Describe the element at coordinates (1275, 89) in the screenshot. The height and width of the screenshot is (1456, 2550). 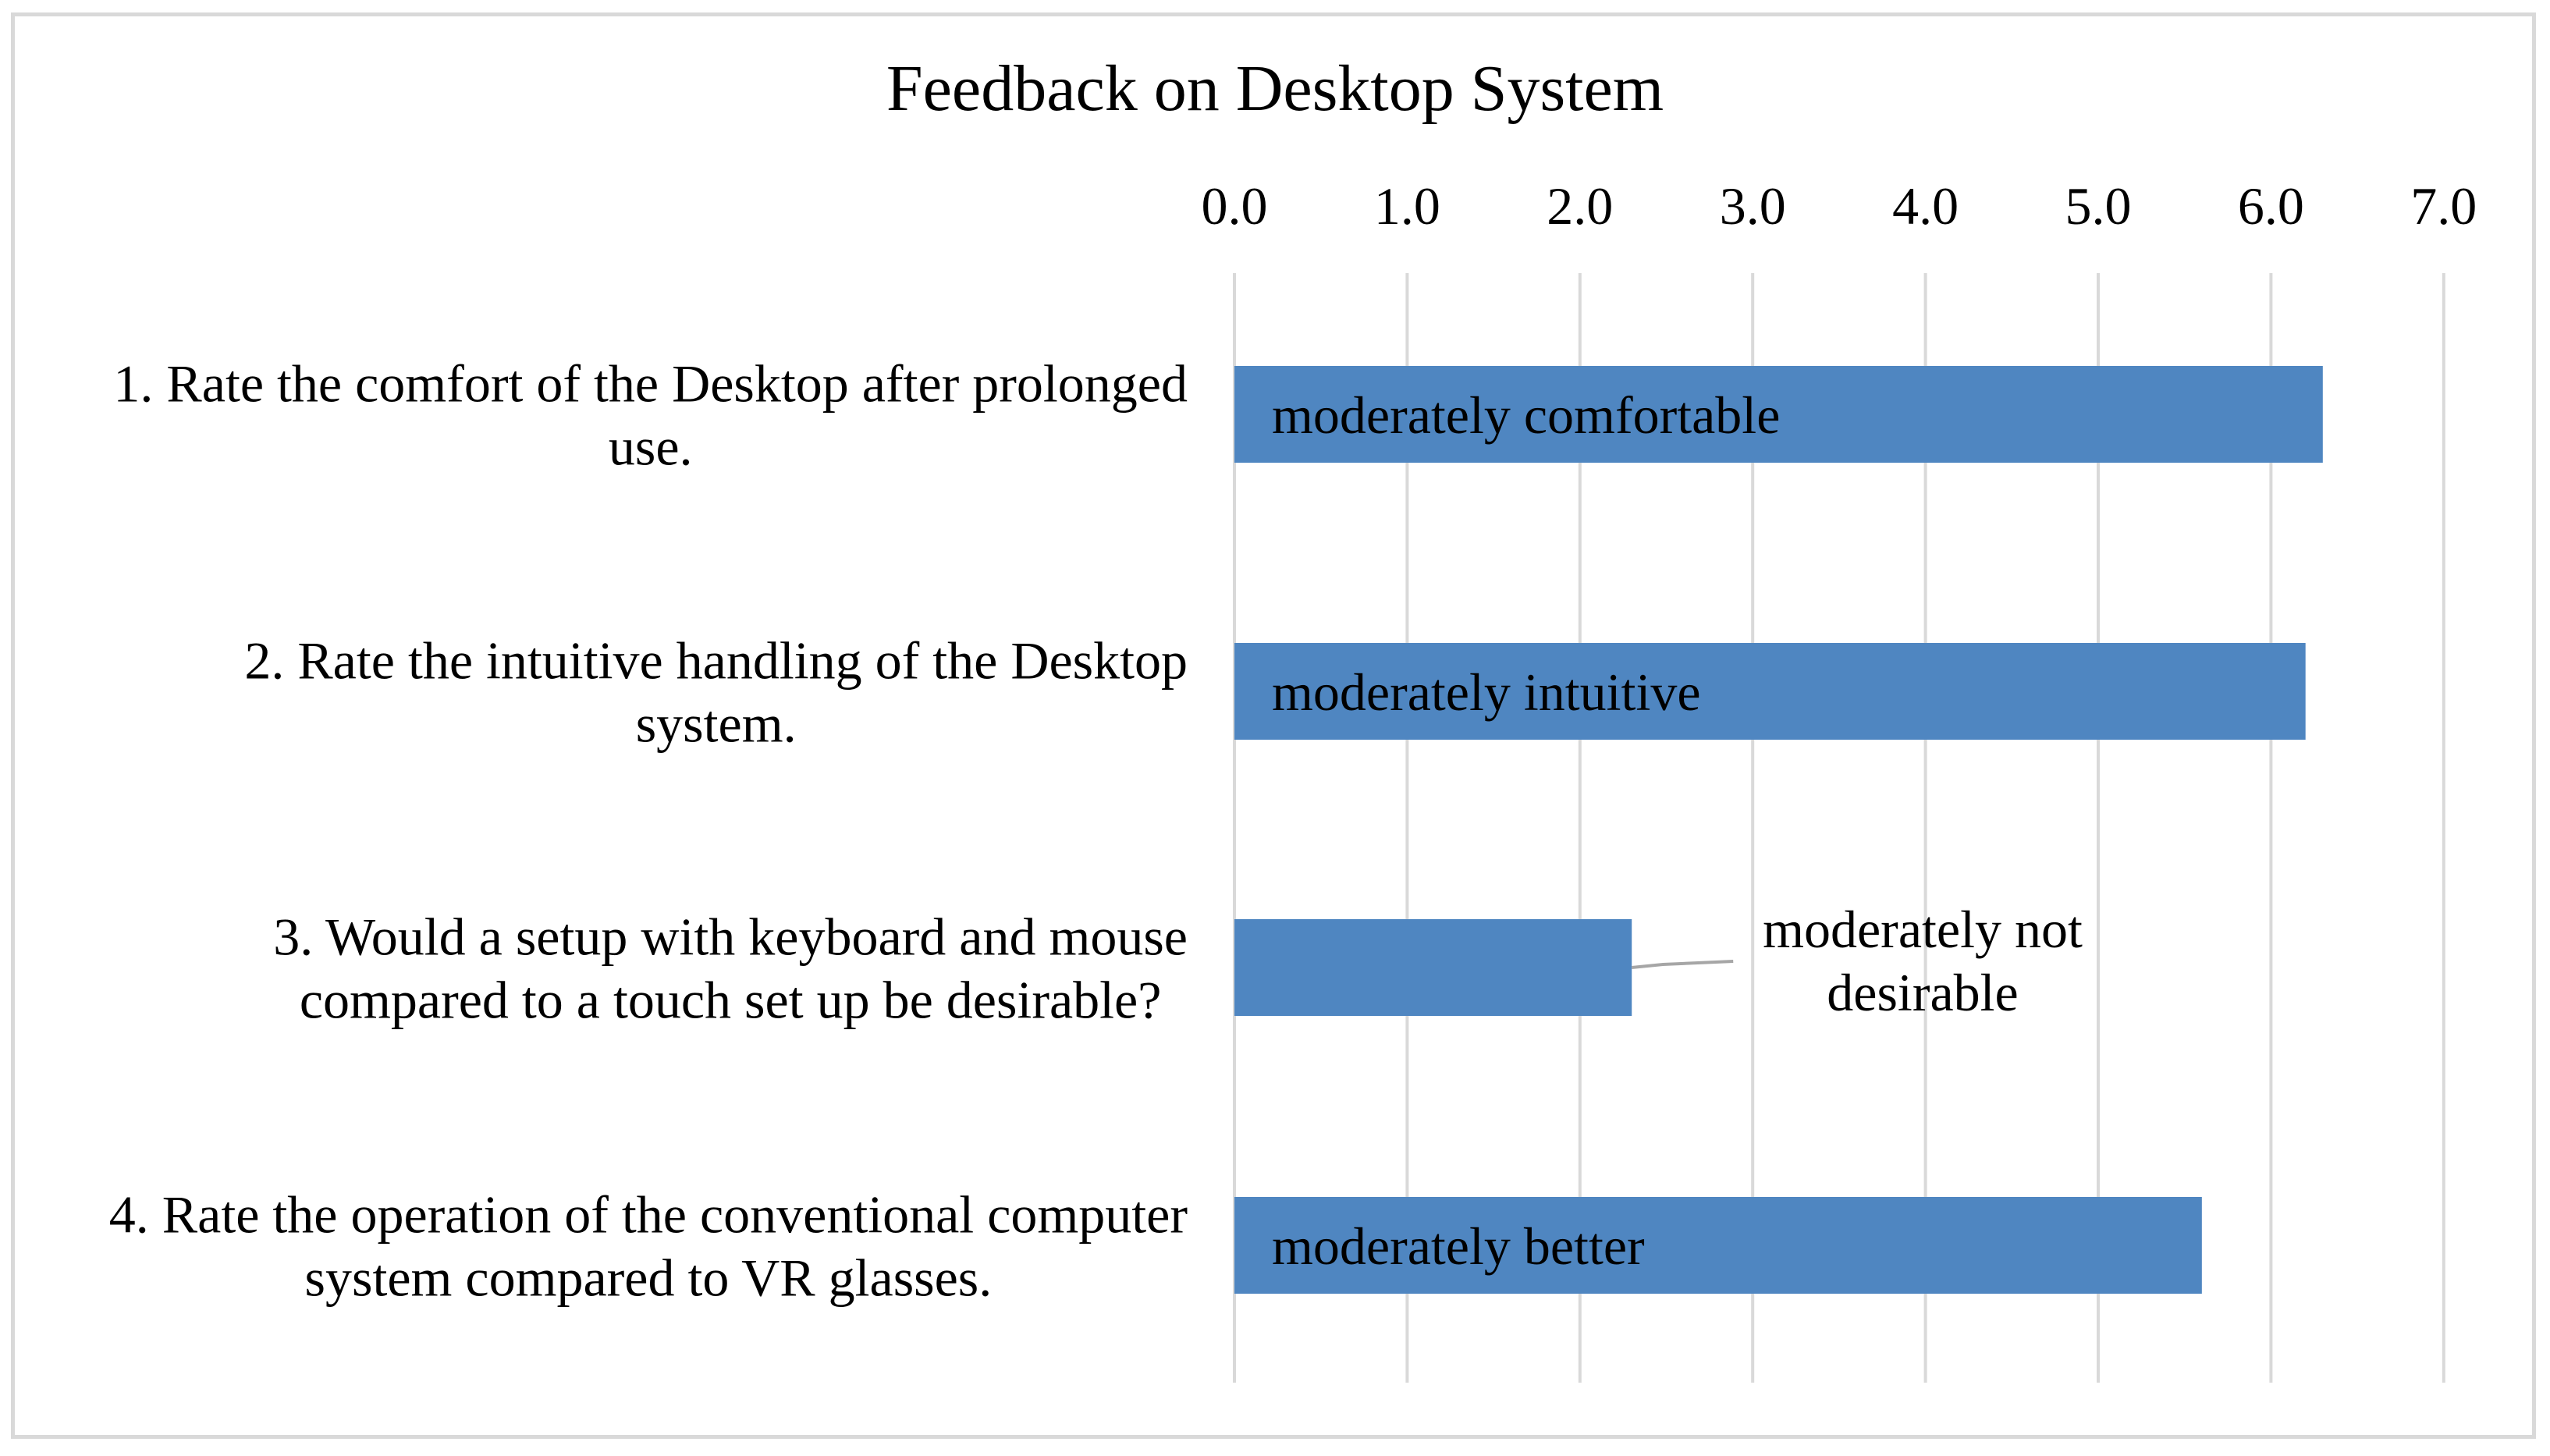
I see `chart-title: Feedback on Desktop System` at that location.